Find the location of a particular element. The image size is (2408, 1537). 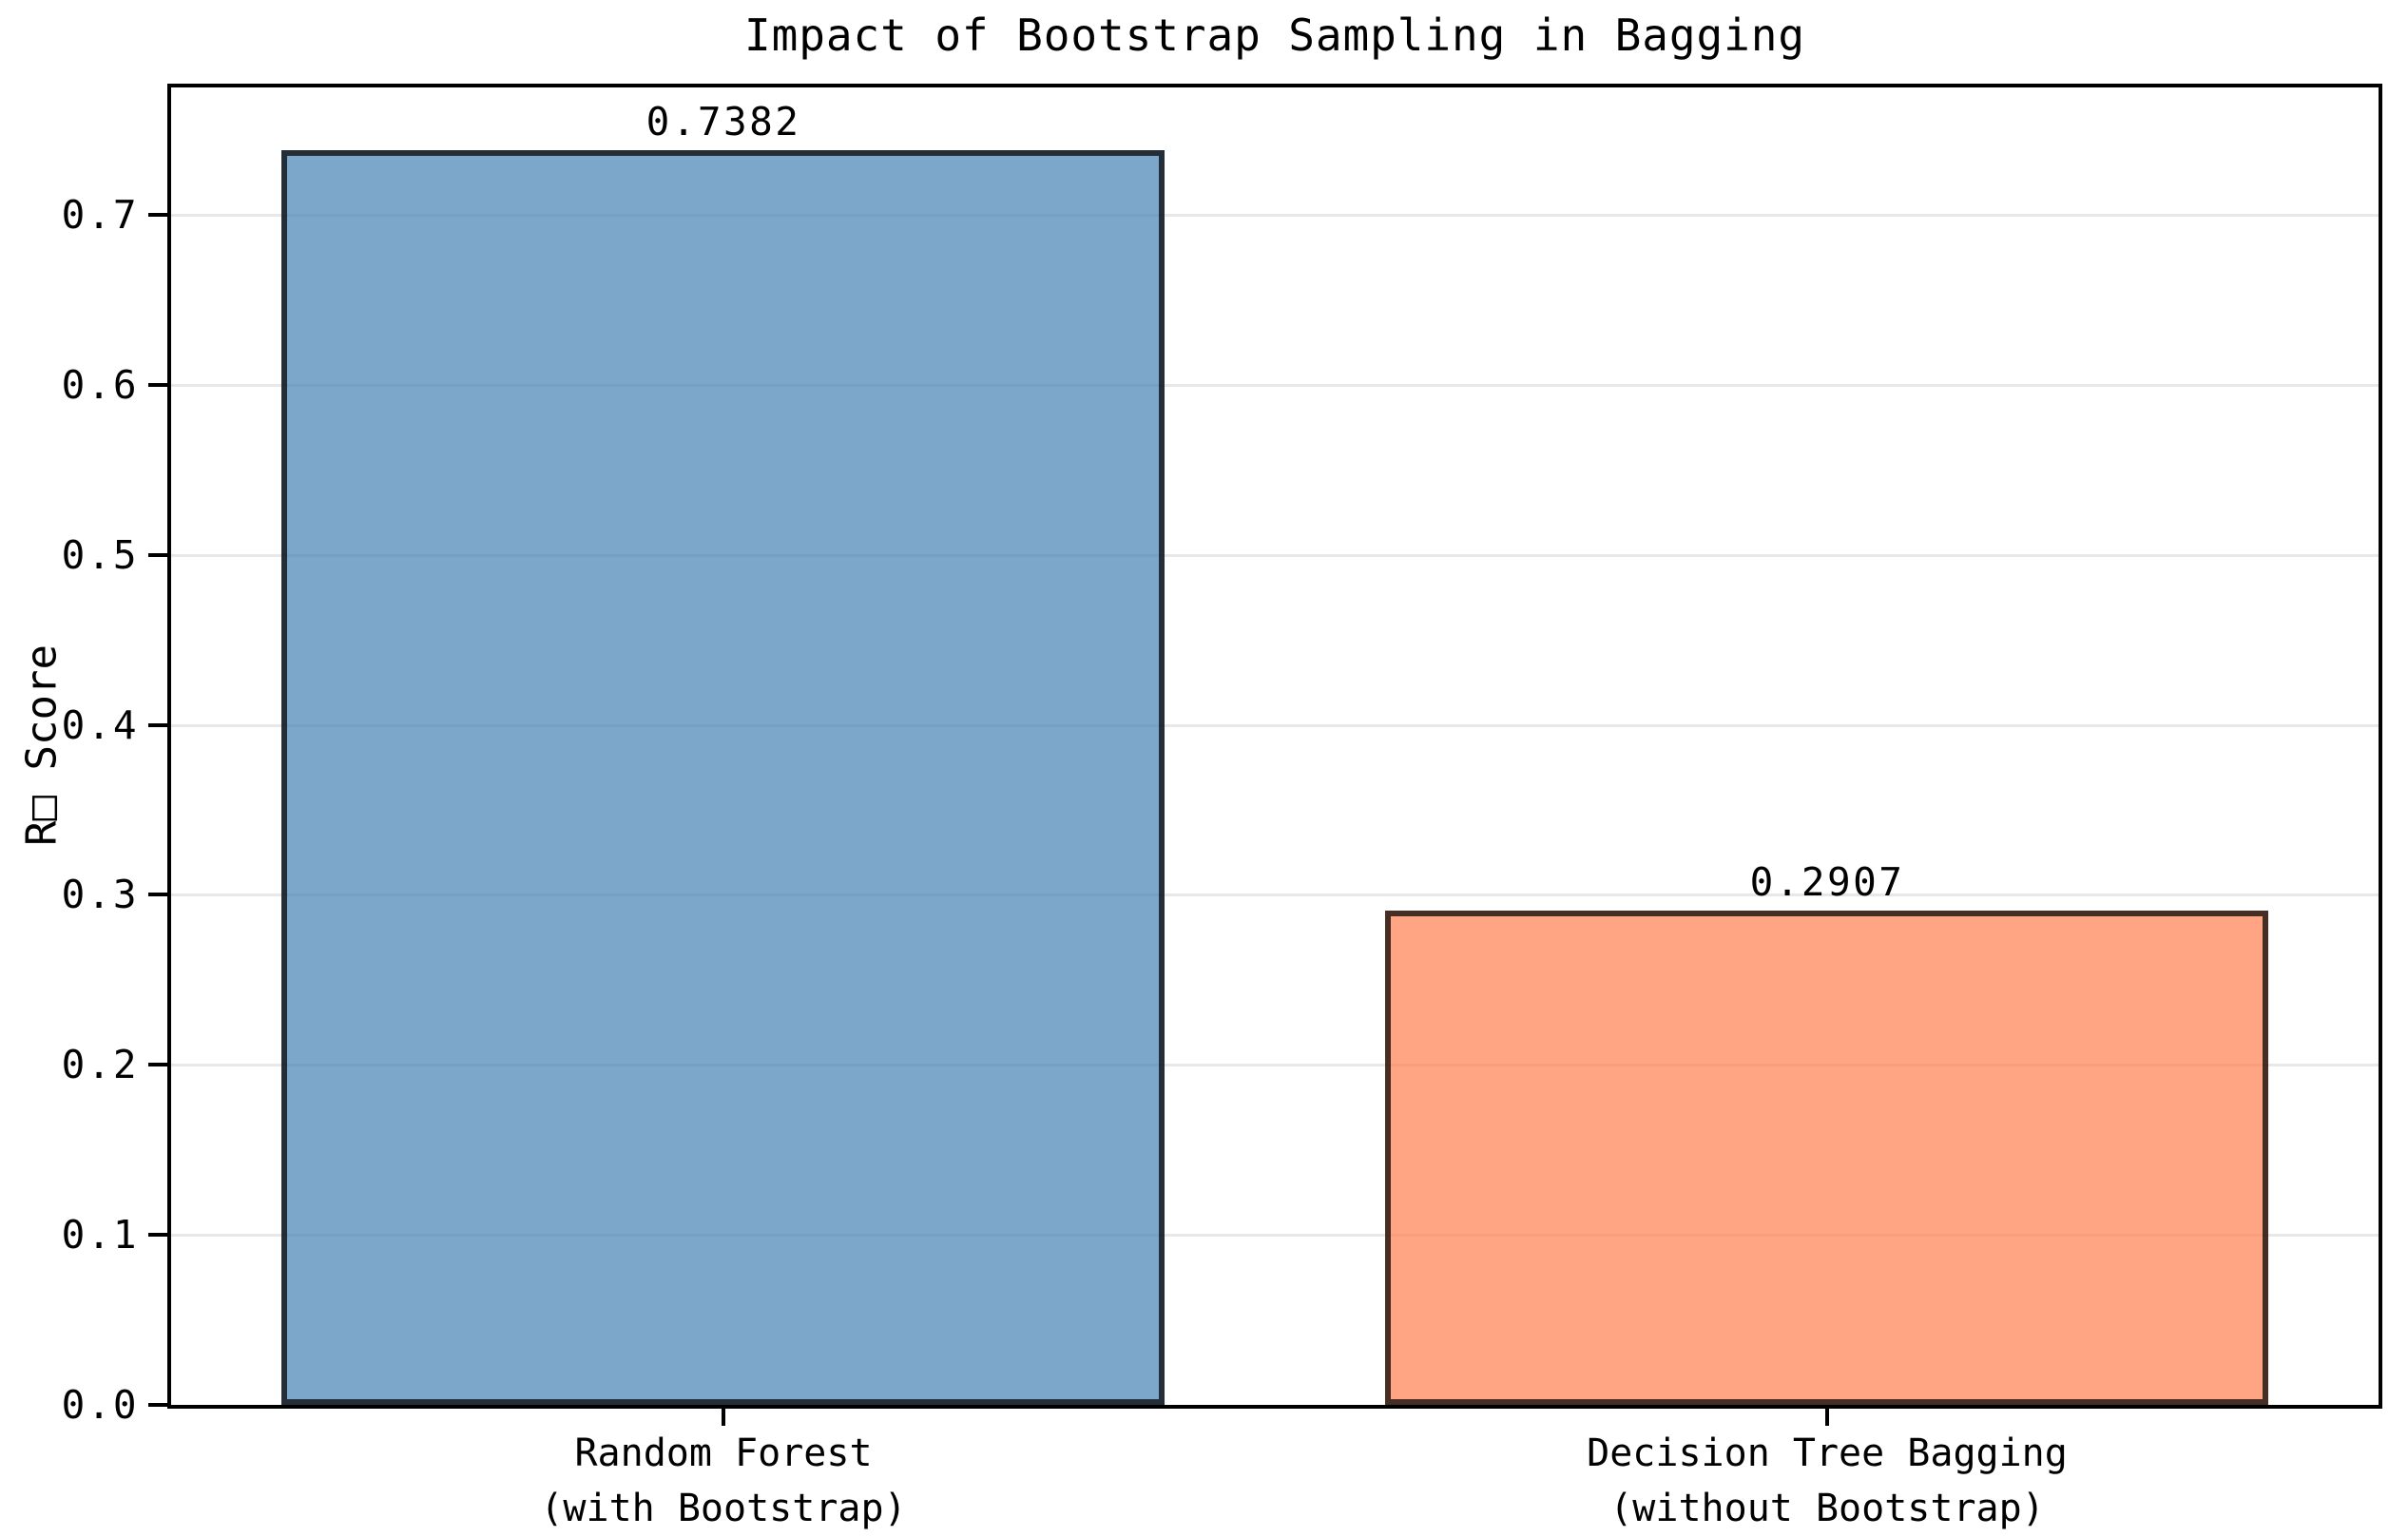

y-tick-label: 0.3 is located at coordinates (100, 895).